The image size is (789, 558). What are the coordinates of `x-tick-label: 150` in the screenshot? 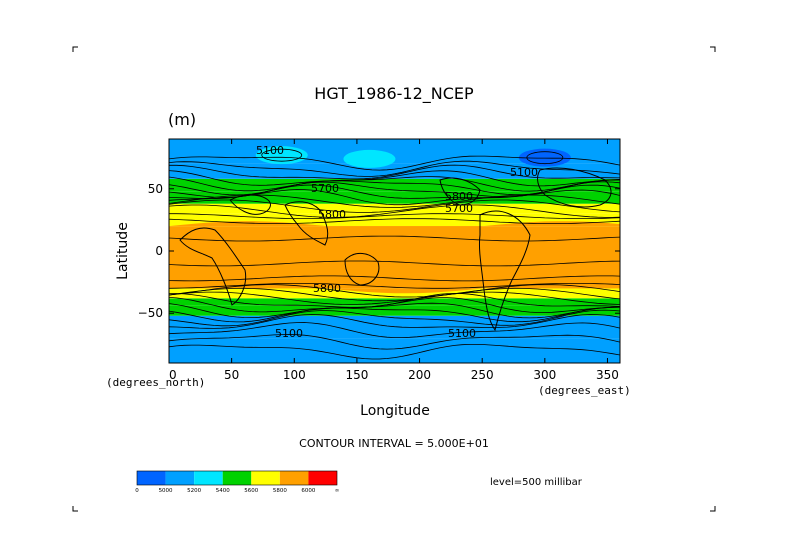 It's located at (356, 375).